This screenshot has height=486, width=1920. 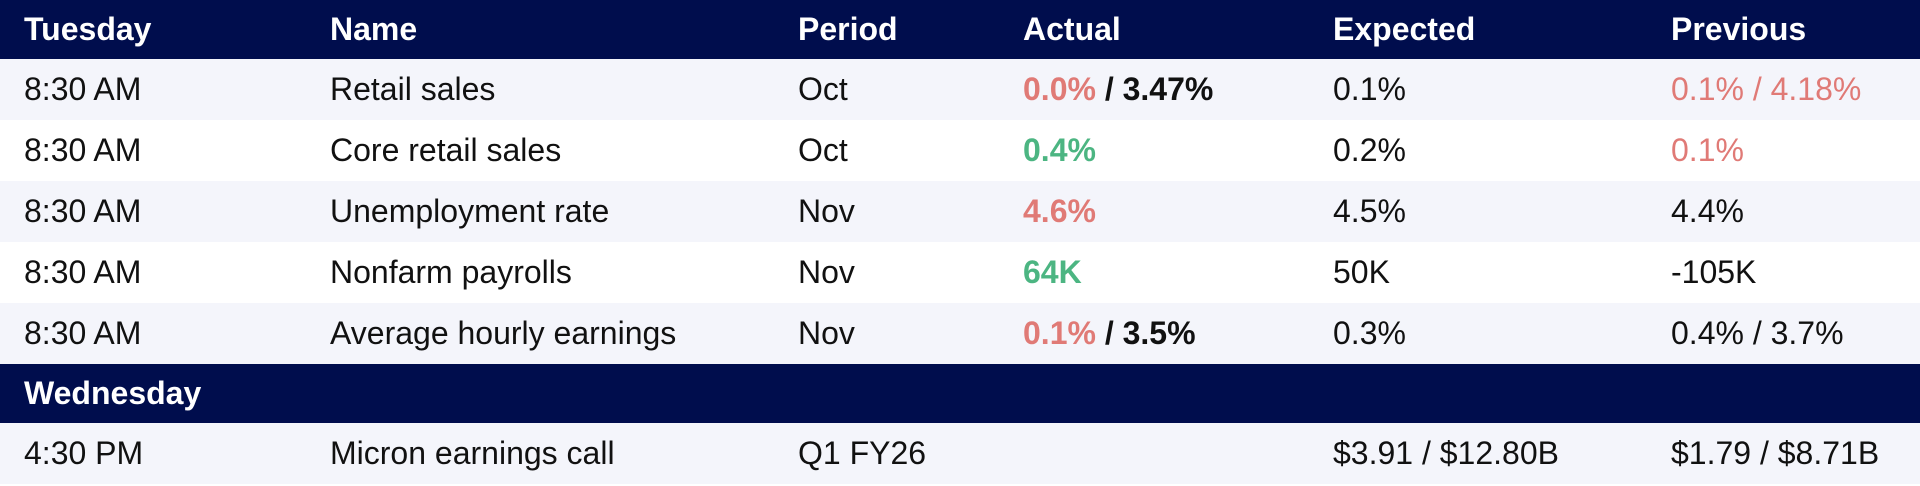 I want to click on previous-column-header: Previous, so click(x=1783, y=29).